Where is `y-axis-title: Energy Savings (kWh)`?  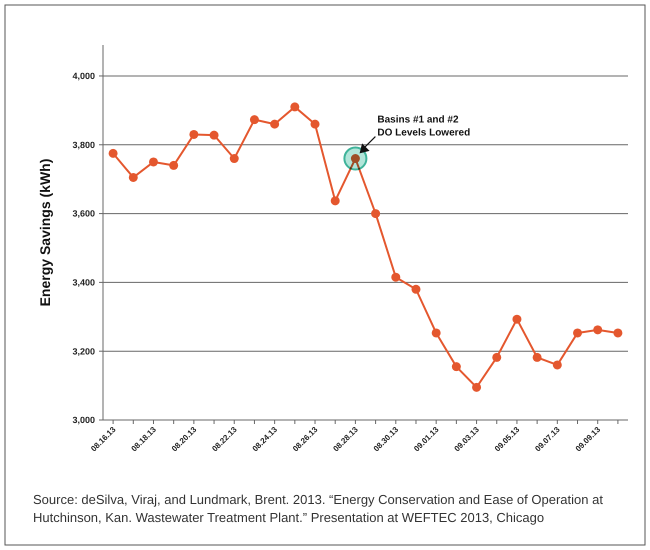
y-axis-title: Energy Savings (kWh) is located at coordinates (45, 232).